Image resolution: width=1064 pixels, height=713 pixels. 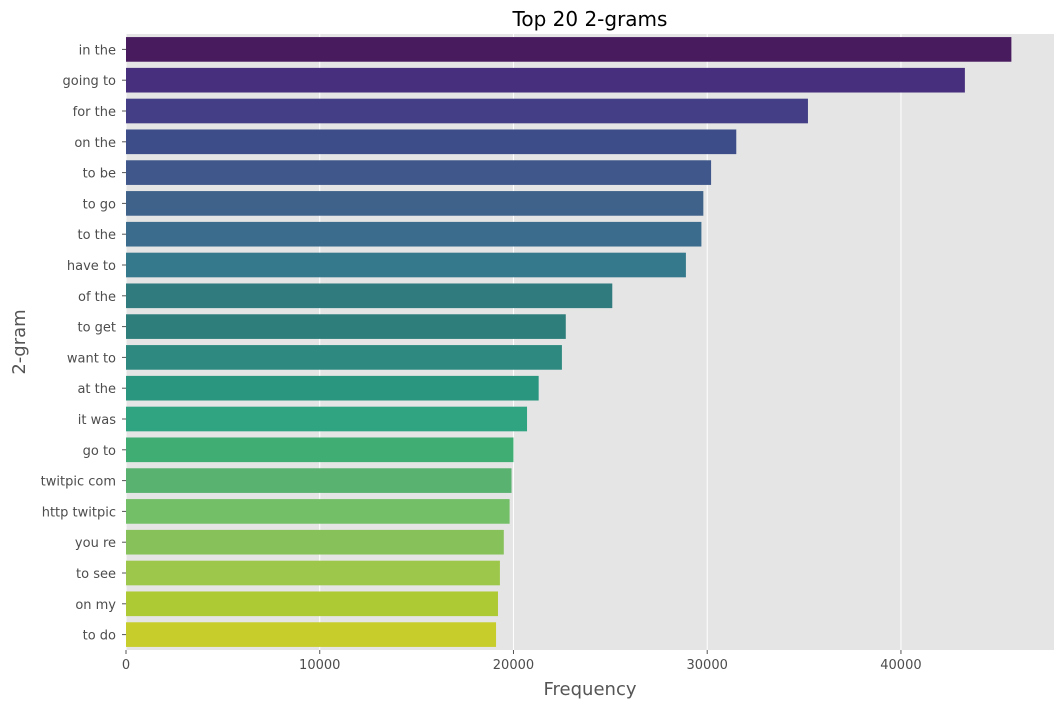 I want to click on x-axis-label: Frequency, so click(x=590, y=689).